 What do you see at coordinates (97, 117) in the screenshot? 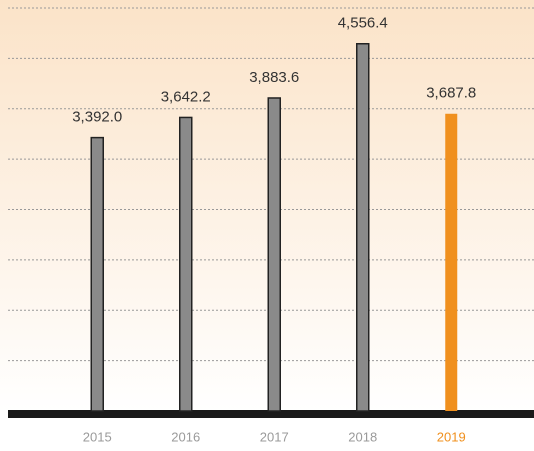
I see `value-label: 3,392.0` at bounding box center [97, 117].